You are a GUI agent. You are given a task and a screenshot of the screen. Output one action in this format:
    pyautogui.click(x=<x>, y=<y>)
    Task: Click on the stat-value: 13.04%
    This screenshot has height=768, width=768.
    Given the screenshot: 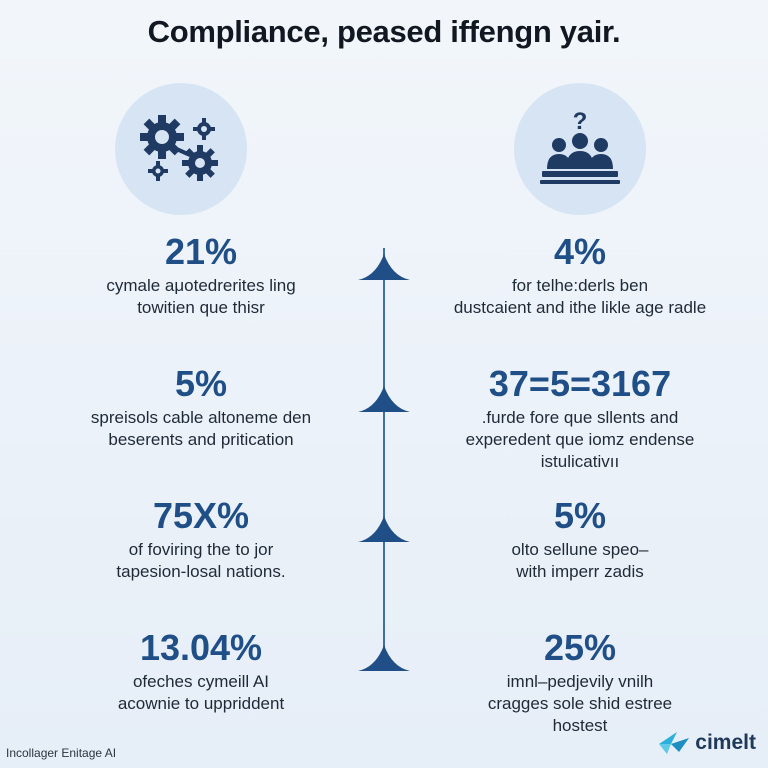 What is the action you would take?
    pyautogui.click(x=201, y=647)
    